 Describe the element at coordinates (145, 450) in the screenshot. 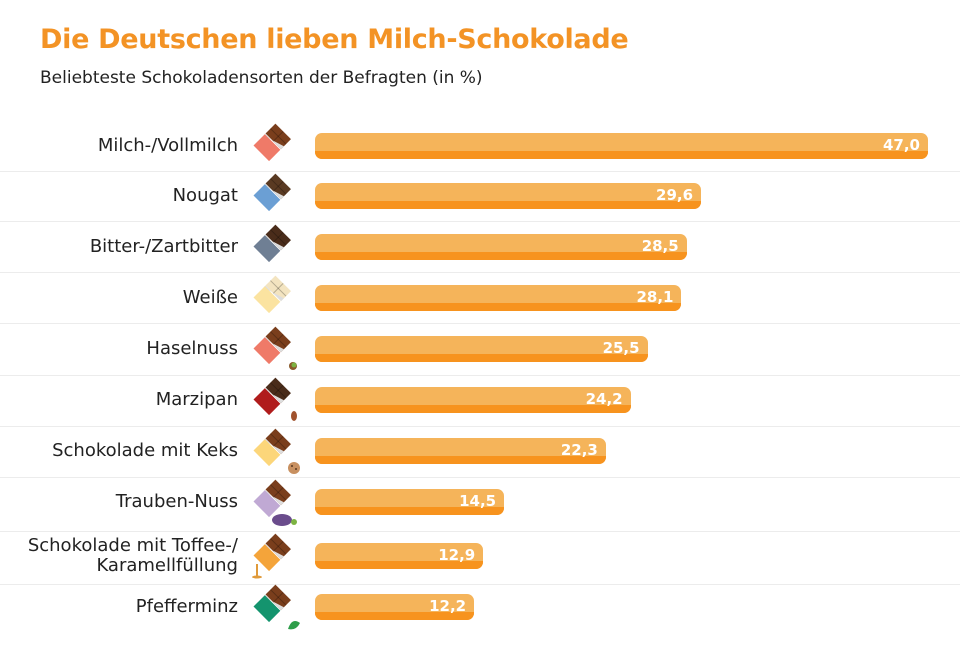

I see `category-label: Schokolade mit Keks` at that location.